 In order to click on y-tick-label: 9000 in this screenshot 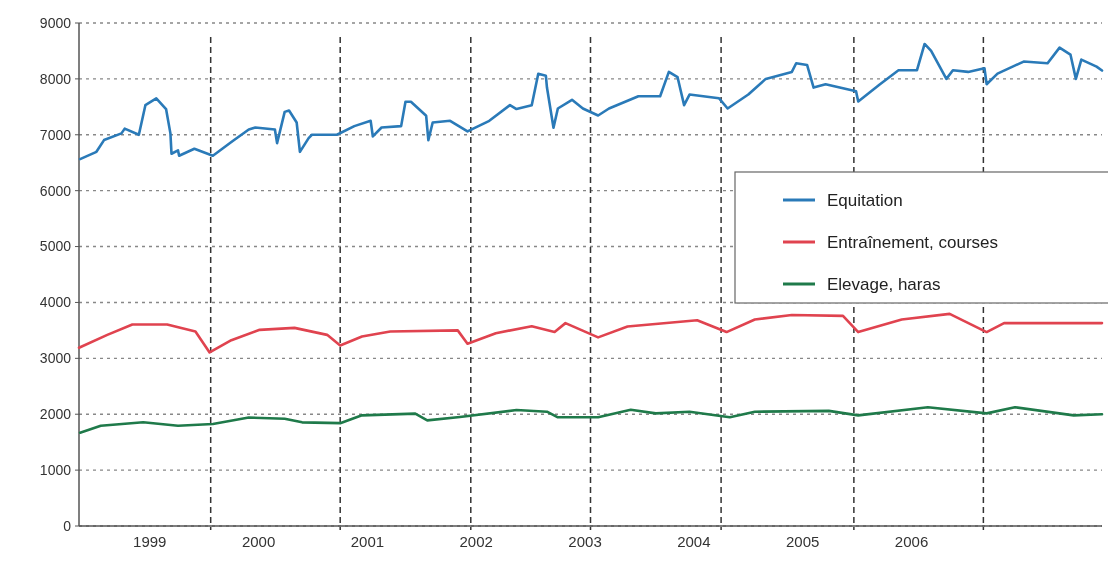, I will do `click(55, 22)`.